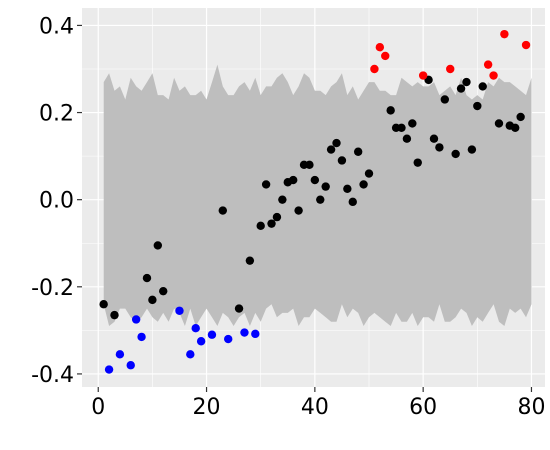  Describe the element at coordinates (56, 26) in the screenshot. I see `y-tick-label: 0.4` at that location.